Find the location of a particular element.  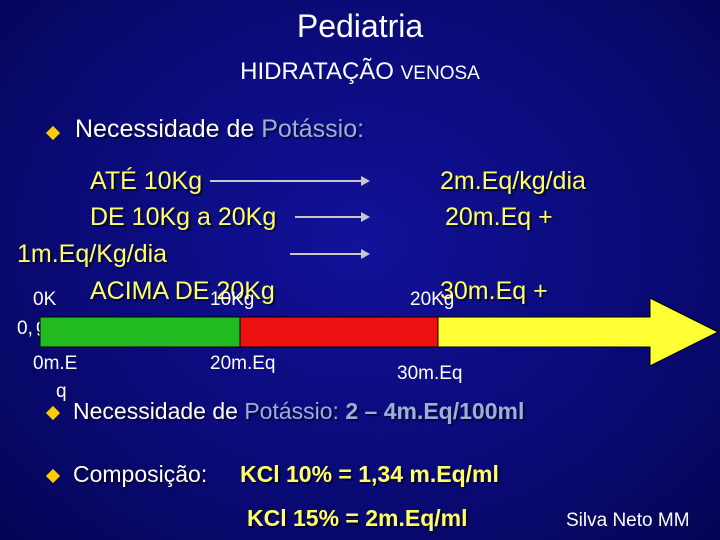

scale-start-meq-b: q is located at coordinates (61, 391).